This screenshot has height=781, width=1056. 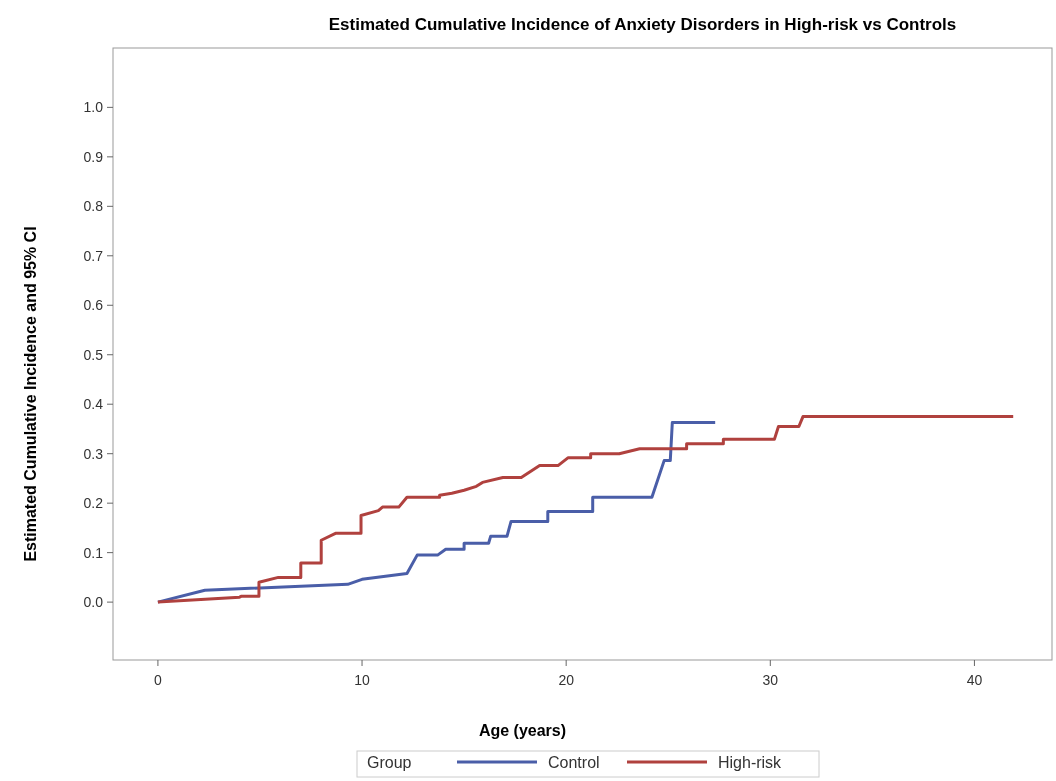 I want to click on legend-label: Control, so click(x=574, y=762).